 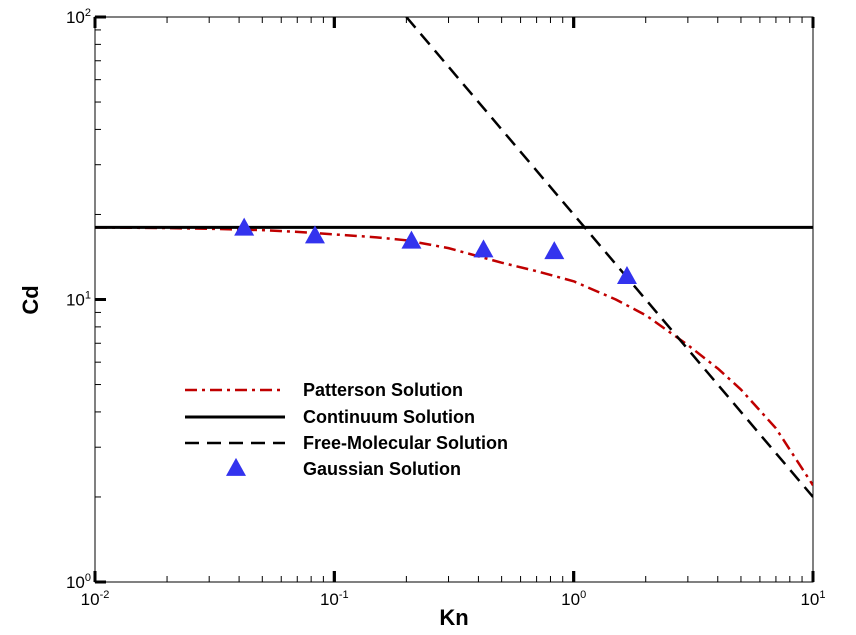 What do you see at coordinates (88, 296) in the screenshot?
I see `y-tick-label-exp: 1` at bounding box center [88, 296].